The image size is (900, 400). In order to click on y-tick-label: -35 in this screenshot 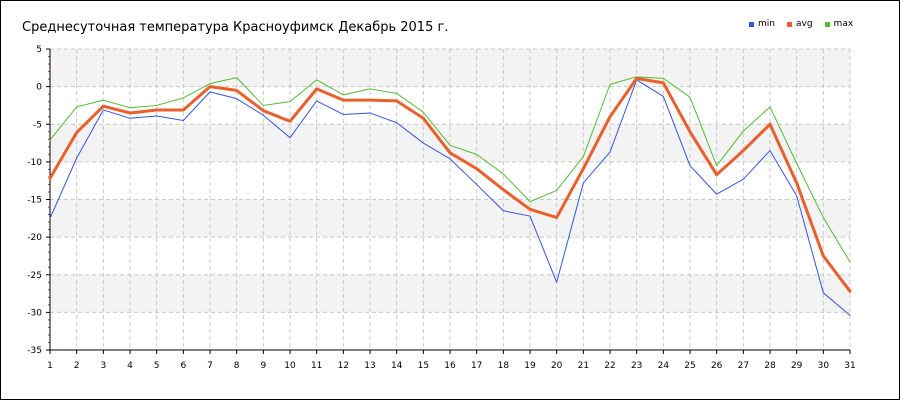, I will do `click(34, 351)`.